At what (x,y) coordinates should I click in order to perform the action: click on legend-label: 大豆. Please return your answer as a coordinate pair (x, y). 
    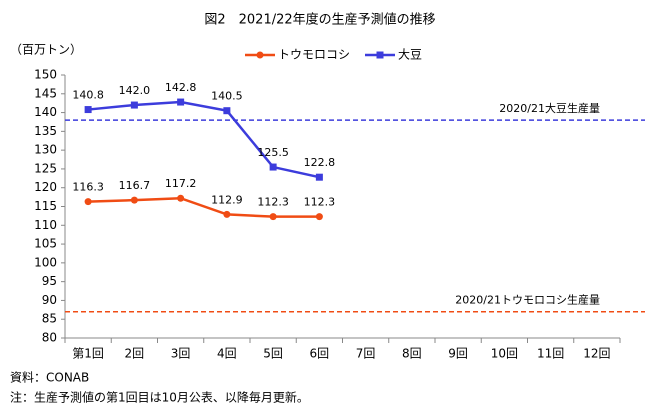
    Looking at the image, I should click on (410, 55).